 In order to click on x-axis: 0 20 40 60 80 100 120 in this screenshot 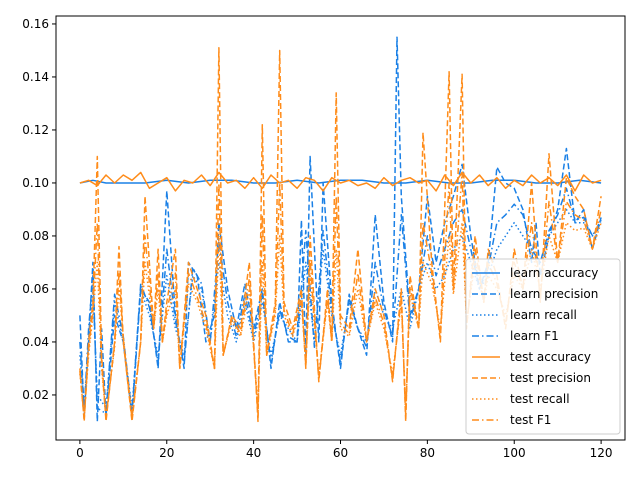, I will do `click(344, 450)`.